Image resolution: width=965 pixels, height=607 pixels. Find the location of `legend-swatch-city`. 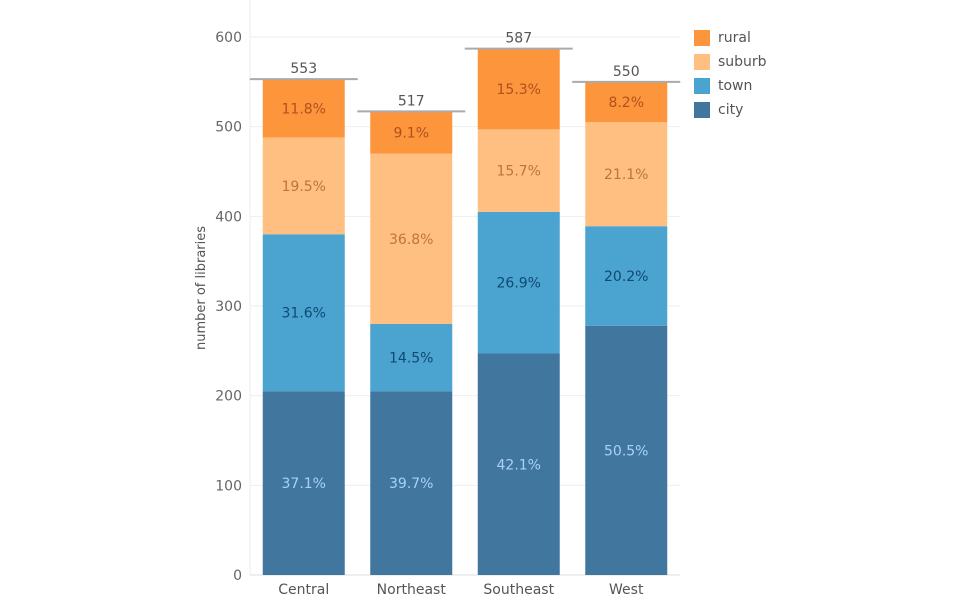

legend-swatch-city is located at coordinates (702, 110).